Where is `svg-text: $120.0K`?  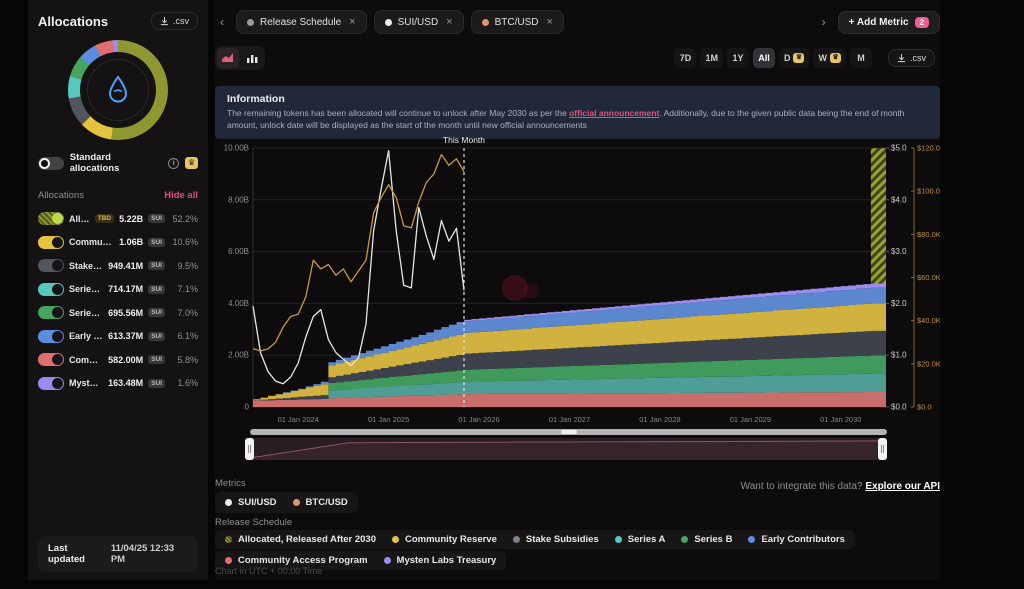
svg-text: $120.0K is located at coordinates (928, 148).